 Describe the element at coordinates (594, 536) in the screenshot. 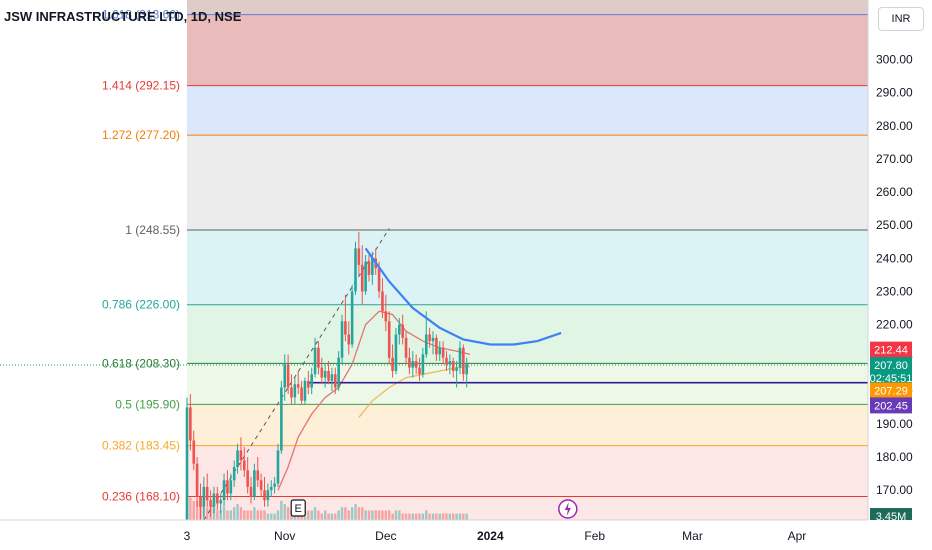

I see `x-tick-label: Feb` at that location.